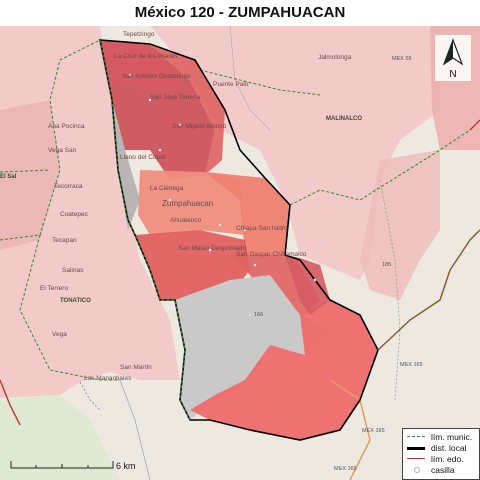 The height and width of the screenshot is (480, 480). What do you see at coordinates (74, 214) in the screenshot?
I see `place-label: Coatepec` at bounding box center [74, 214].